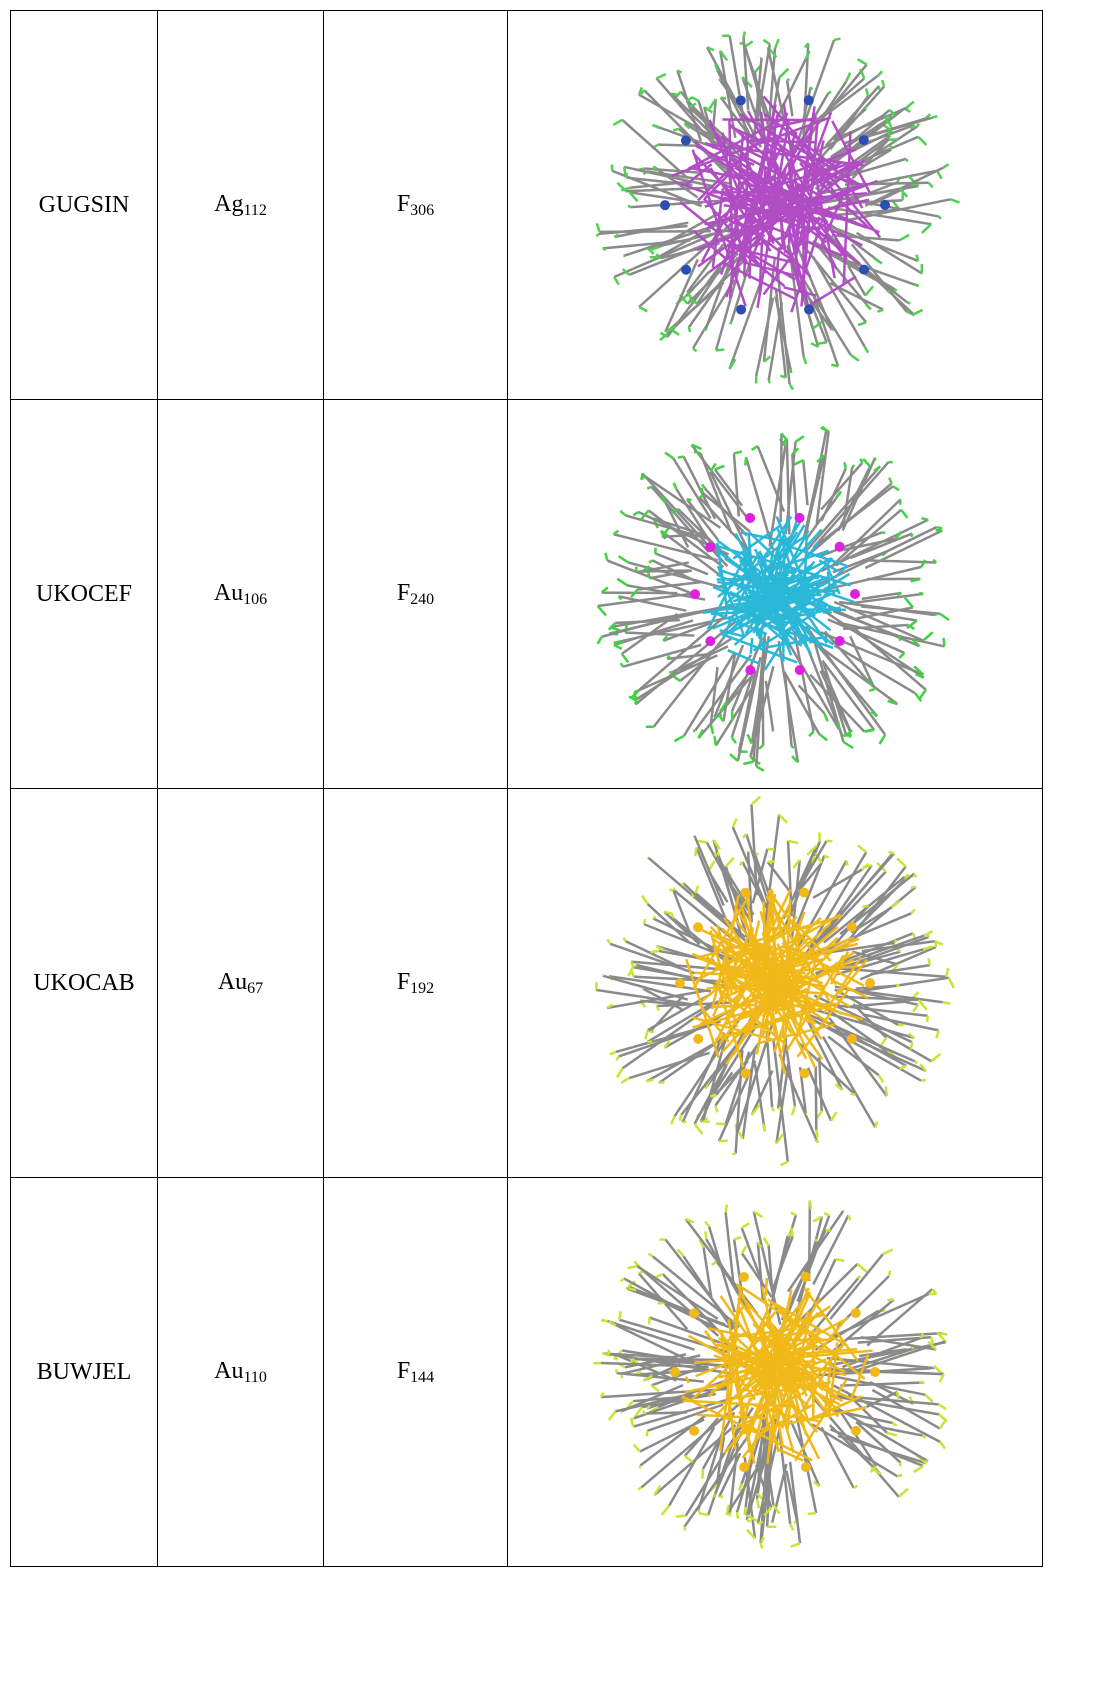 The image size is (1117, 1682). Describe the element at coordinates (84, 1371) in the screenshot. I see `cluster-name: BUWJEL` at that location.